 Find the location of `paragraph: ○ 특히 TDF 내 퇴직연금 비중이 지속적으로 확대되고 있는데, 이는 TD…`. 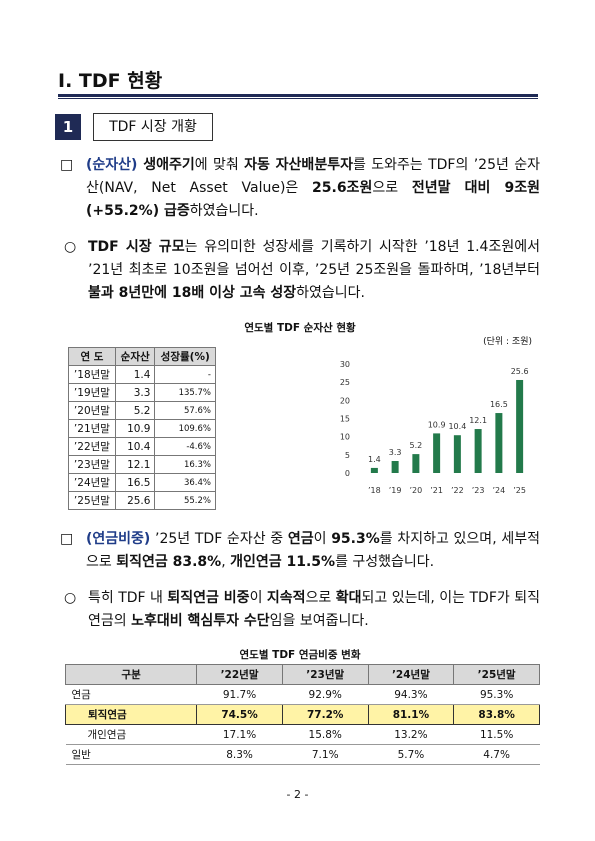

paragraph: ○ 특히 TDF 내 퇴직연금 비중이 지속적으로 확대되고 있는데, 이는 TD… is located at coordinates (302, 610).